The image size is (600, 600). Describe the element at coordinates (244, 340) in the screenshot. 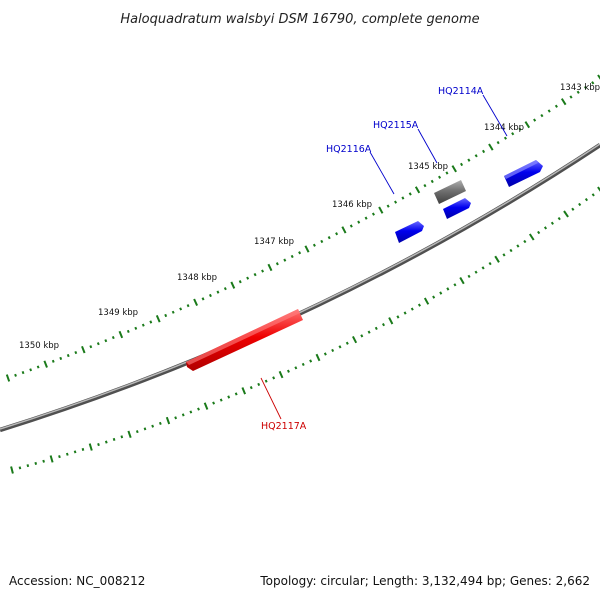

I see `gene-HQ2117A` at that location.